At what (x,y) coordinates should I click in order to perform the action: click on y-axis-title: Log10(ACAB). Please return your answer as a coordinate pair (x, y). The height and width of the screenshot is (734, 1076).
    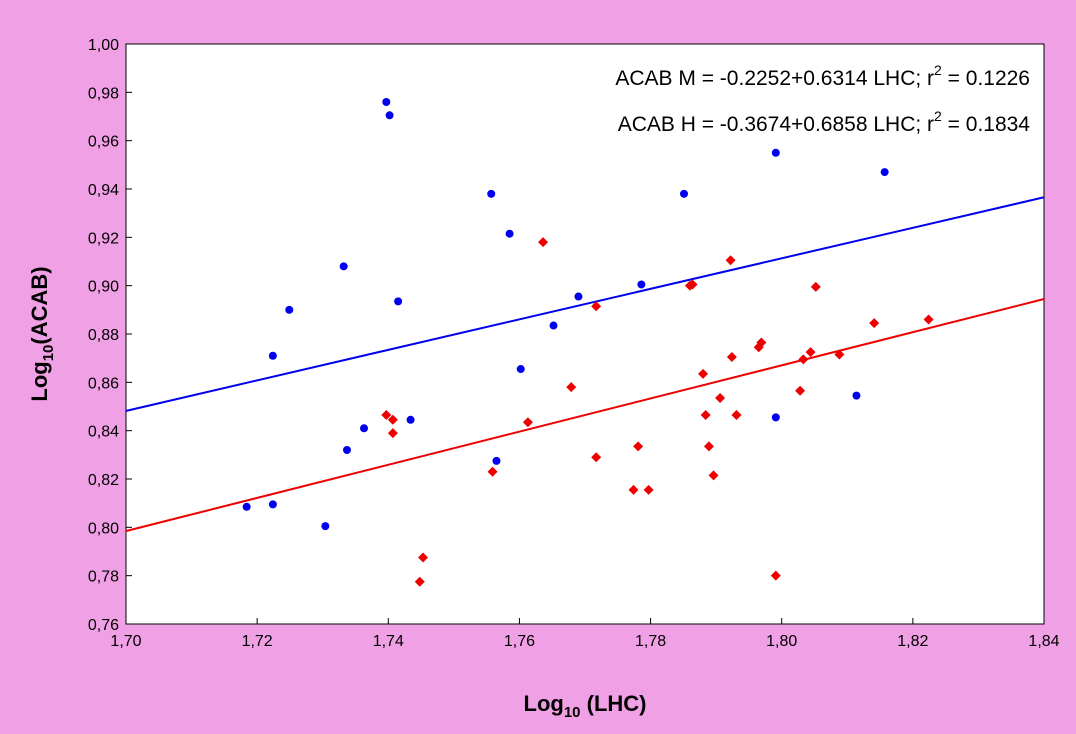
    Looking at the image, I should click on (42, 333).